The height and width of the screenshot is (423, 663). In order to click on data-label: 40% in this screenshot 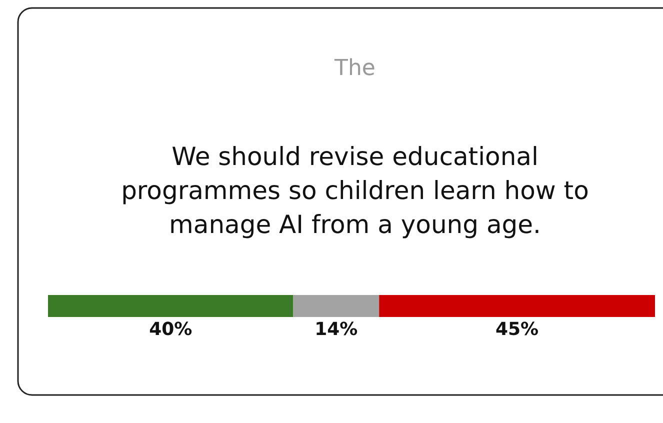, I will do `click(170, 329)`.